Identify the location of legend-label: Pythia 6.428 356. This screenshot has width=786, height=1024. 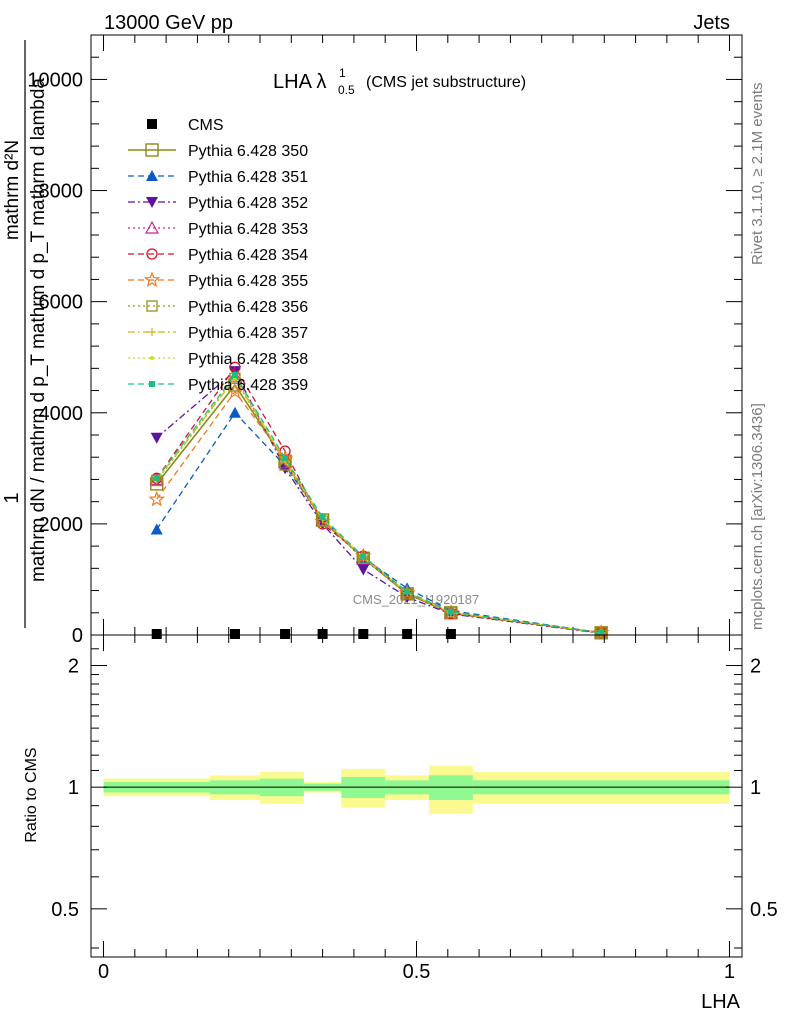
(248, 307).